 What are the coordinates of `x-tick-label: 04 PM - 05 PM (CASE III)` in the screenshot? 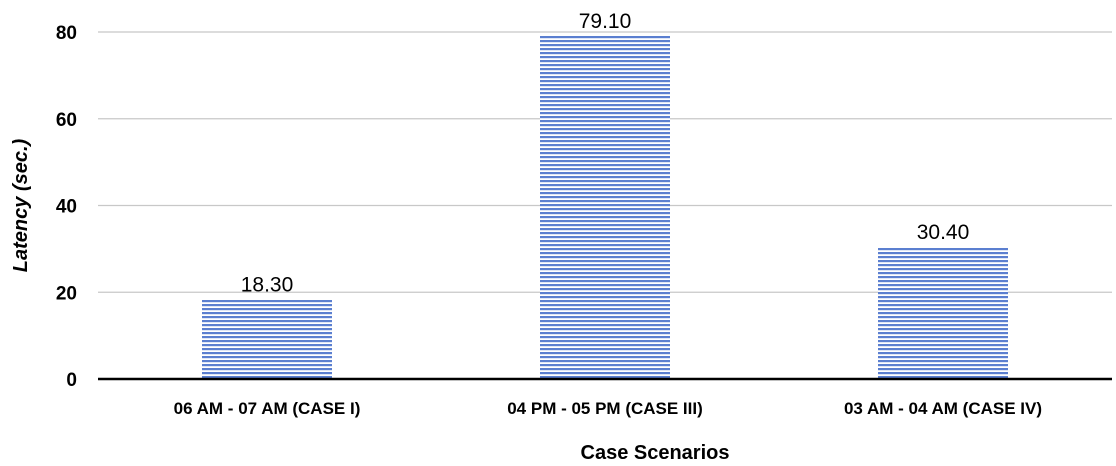 It's located at (605, 408).